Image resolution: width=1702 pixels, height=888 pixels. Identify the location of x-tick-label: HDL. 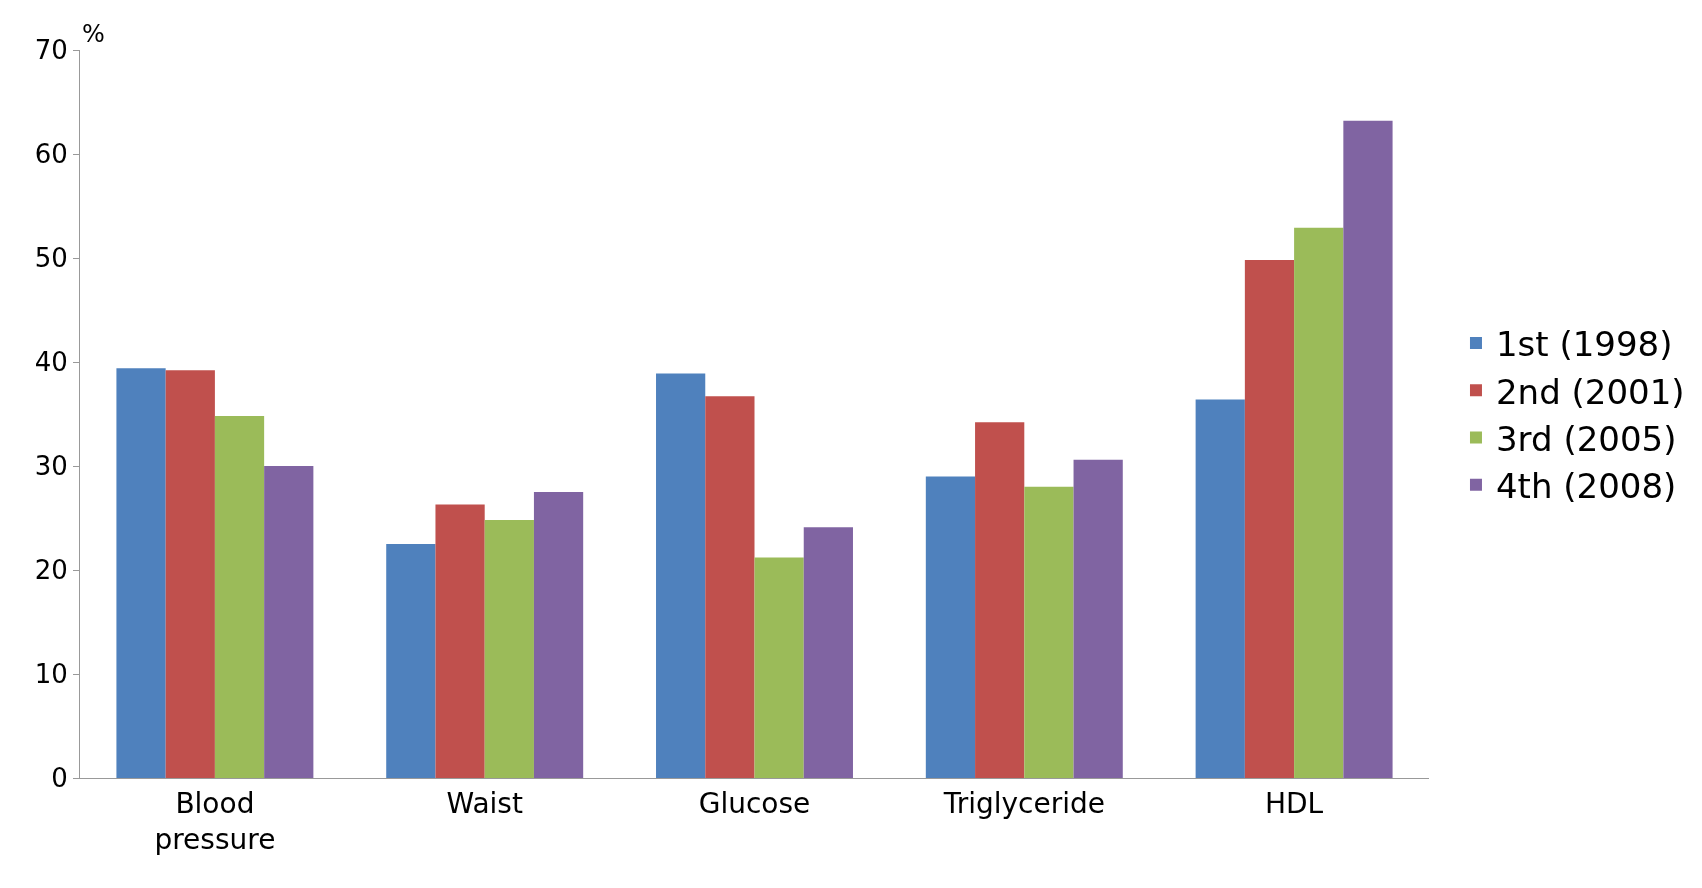
(1294, 803).